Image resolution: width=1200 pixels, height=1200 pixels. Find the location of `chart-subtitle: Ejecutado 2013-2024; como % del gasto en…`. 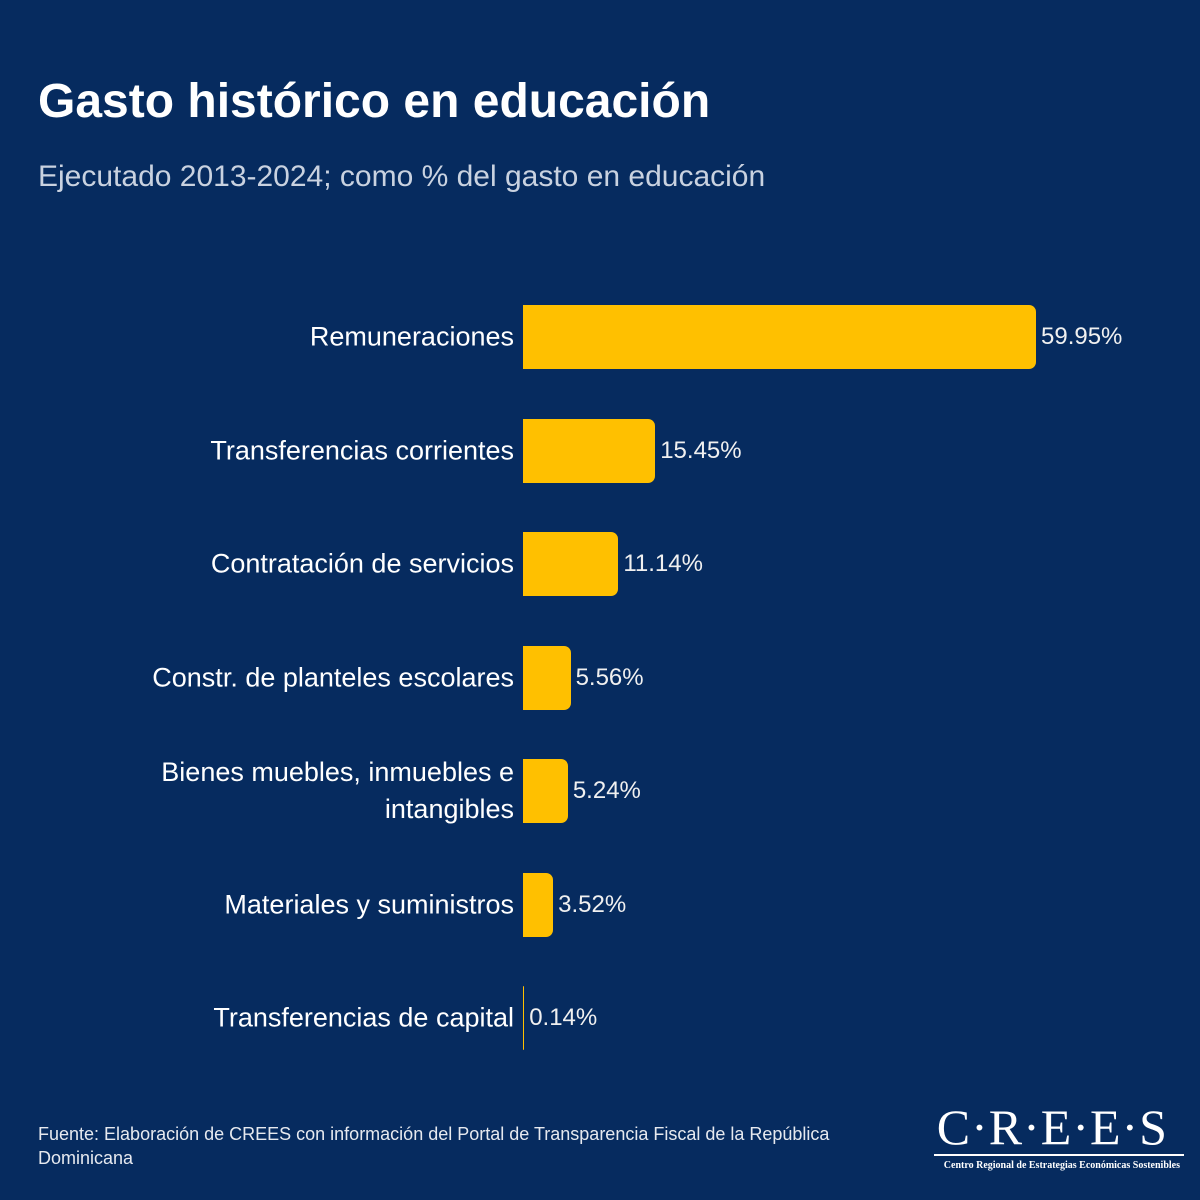

chart-subtitle: Ejecutado 2013-2024; como % del gasto en… is located at coordinates (402, 176).